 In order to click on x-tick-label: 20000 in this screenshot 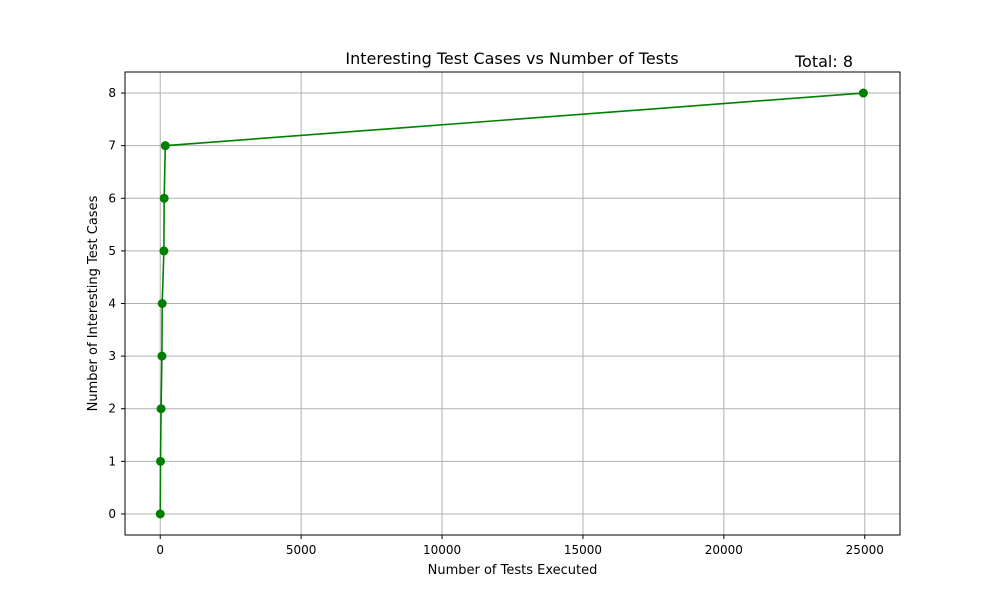, I will do `click(724, 550)`.